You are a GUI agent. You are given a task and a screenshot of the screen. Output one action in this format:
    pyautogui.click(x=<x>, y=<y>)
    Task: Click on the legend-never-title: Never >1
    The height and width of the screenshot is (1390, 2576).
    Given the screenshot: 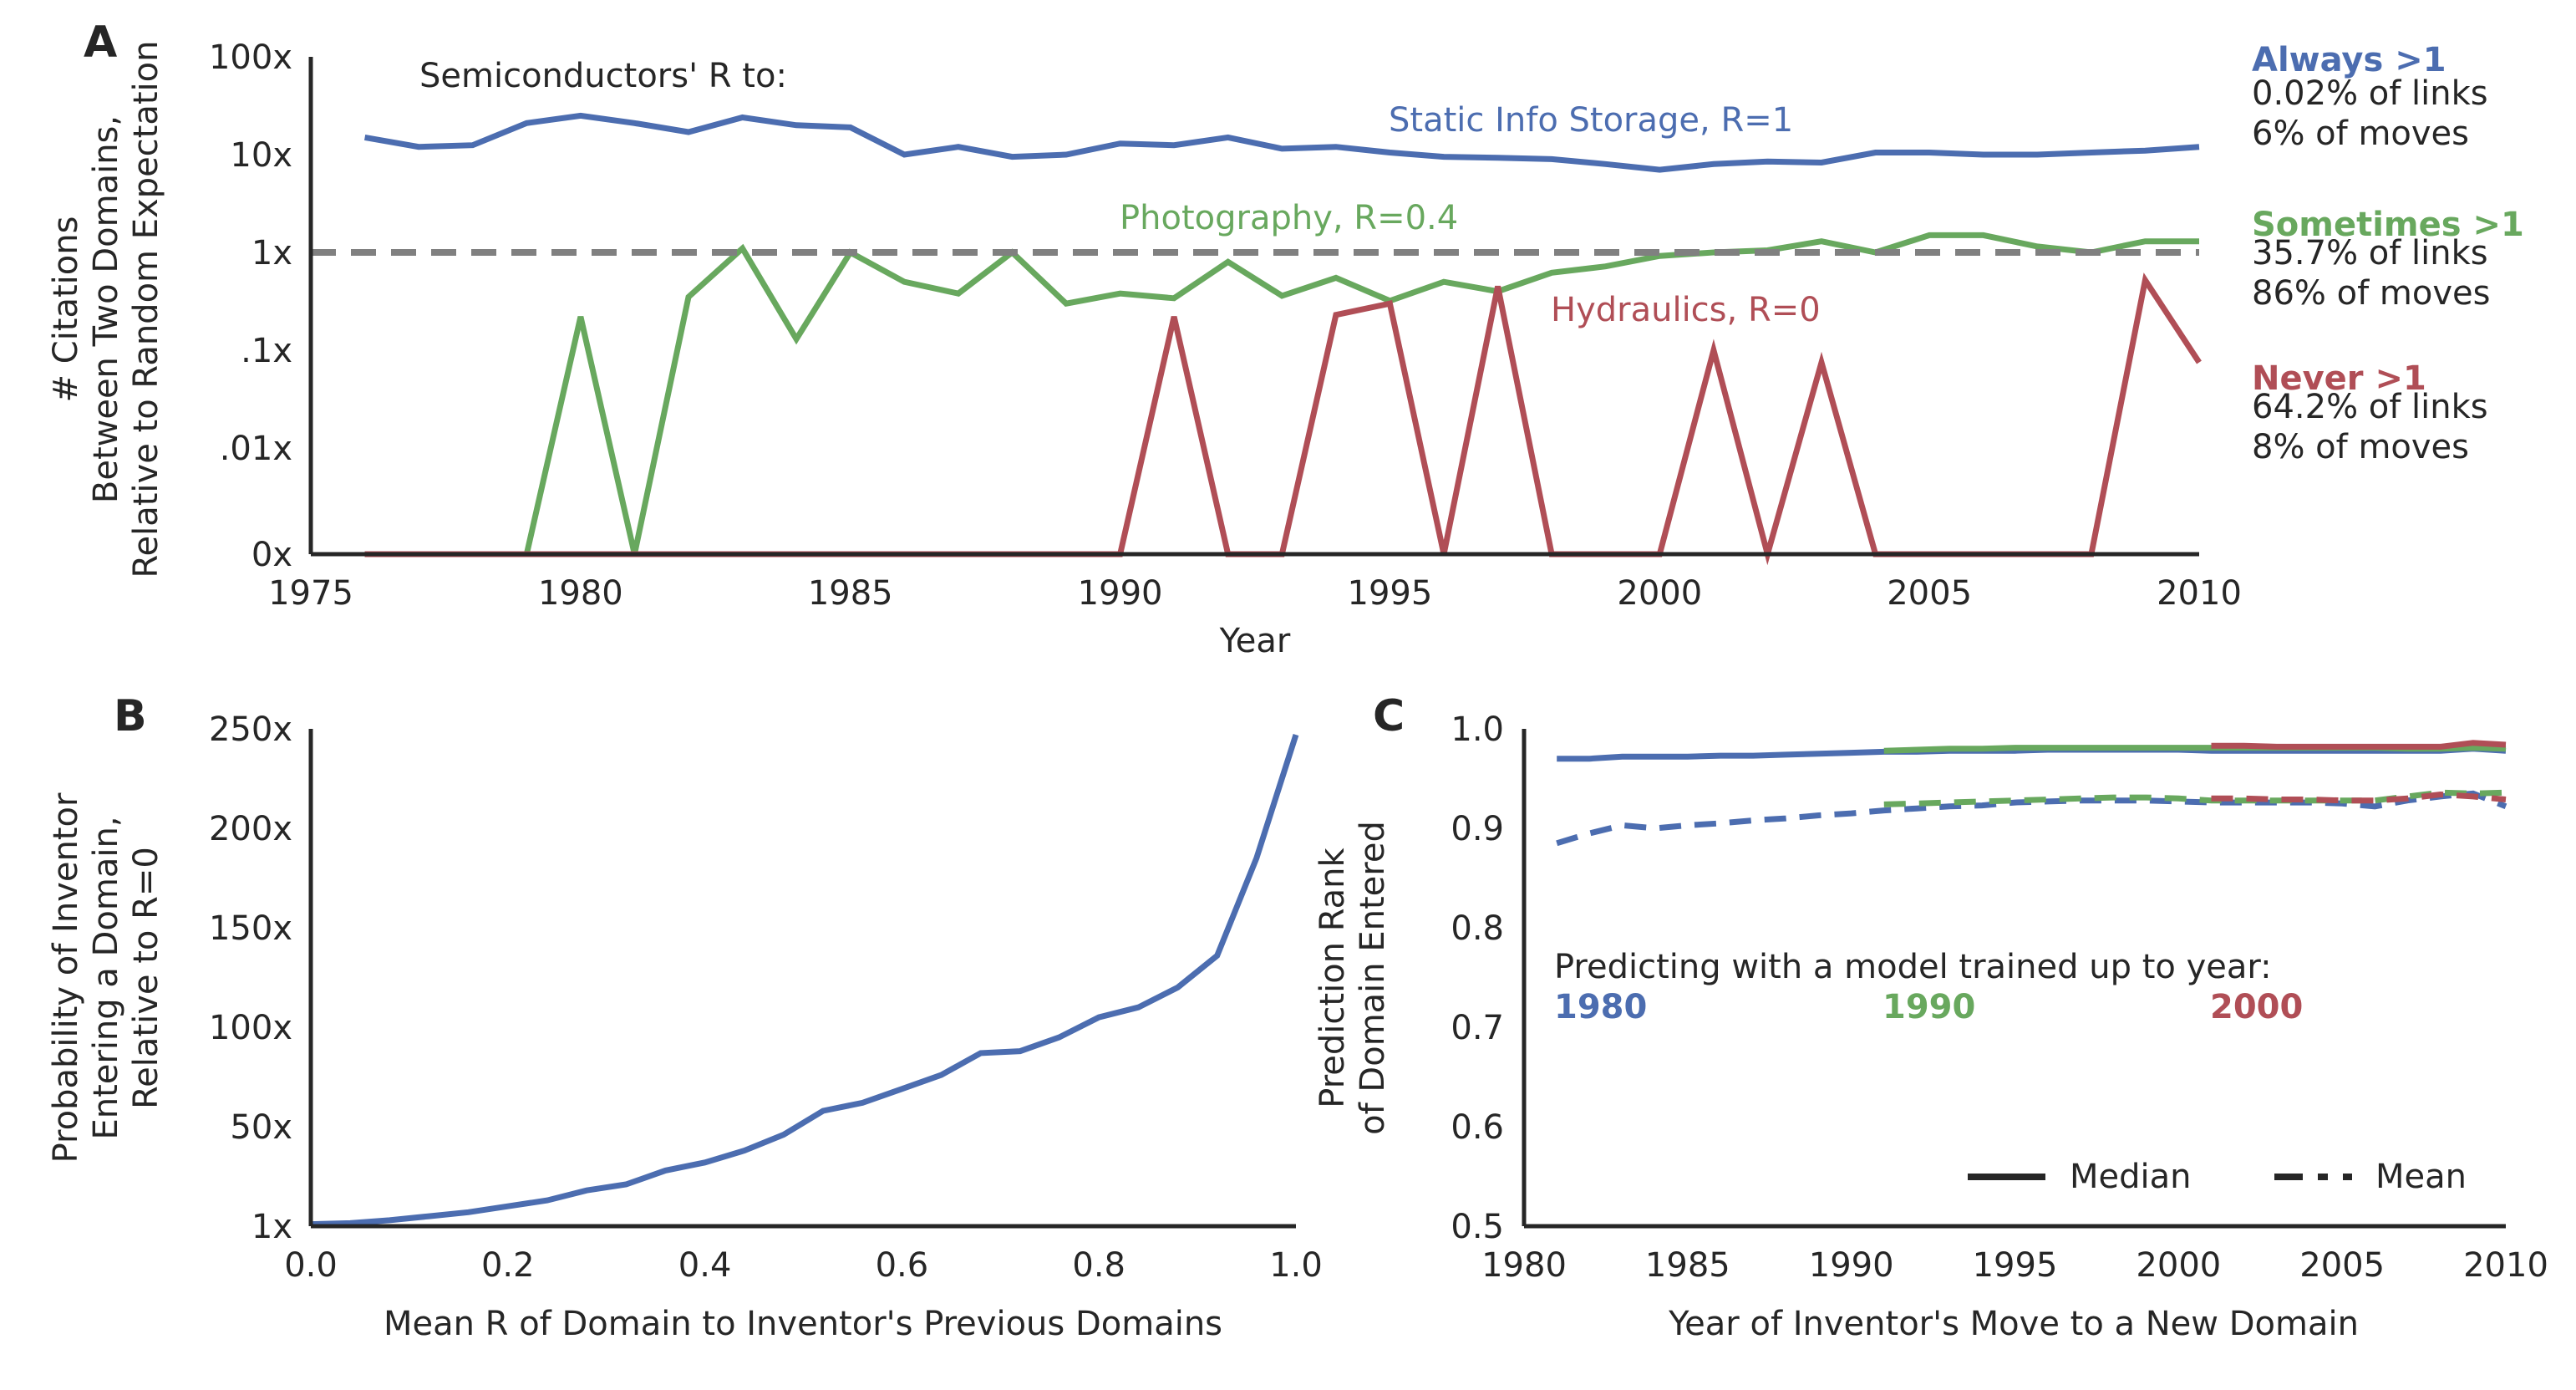 What is the action you would take?
    pyautogui.click(x=2339, y=378)
    